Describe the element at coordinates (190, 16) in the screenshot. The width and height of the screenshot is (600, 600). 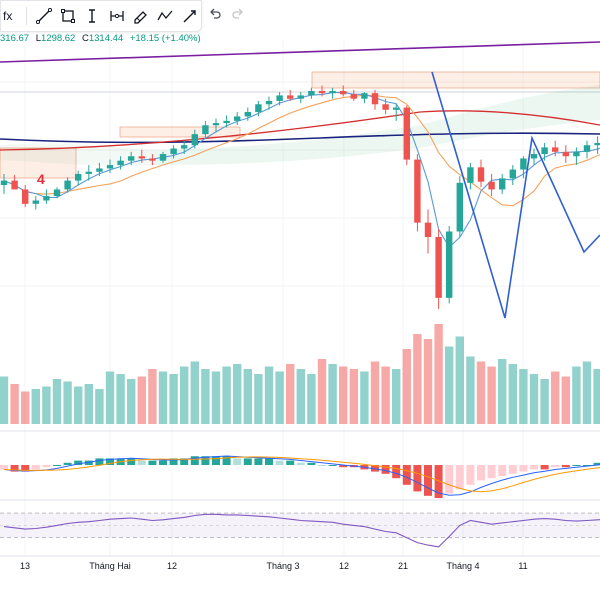
I see `arrow-line-icon` at that location.